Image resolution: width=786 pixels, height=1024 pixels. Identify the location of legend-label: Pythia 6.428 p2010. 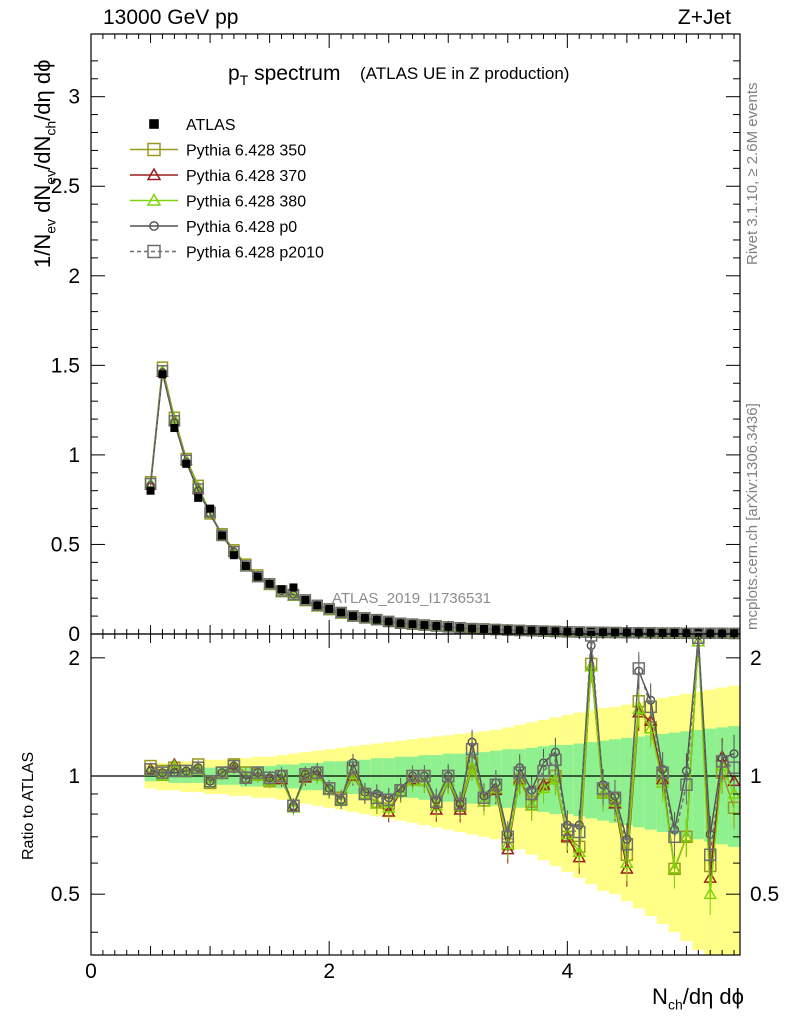
(255, 253).